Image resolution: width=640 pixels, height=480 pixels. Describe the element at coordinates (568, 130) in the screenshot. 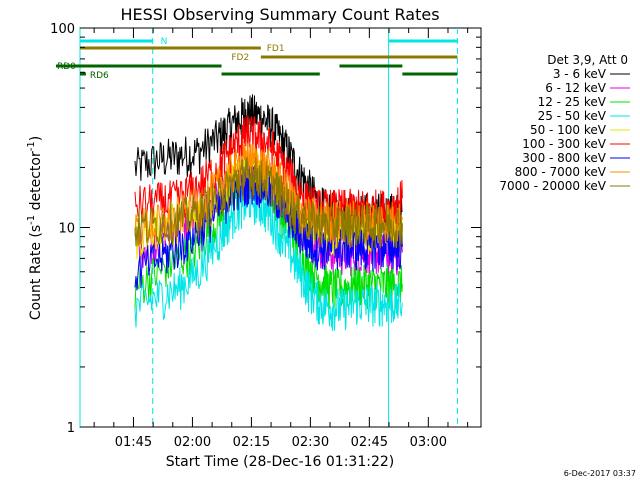

I see `legend-label-50-100-kev: 50 - 100 keV` at that location.